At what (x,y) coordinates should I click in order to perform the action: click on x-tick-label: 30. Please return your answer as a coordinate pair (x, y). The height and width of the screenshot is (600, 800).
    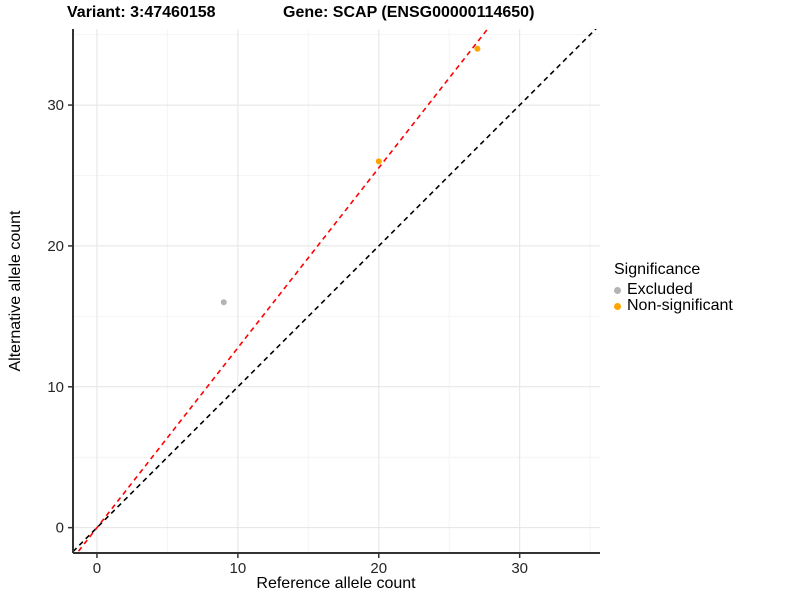
    Looking at the image, I should click on (519, 568).